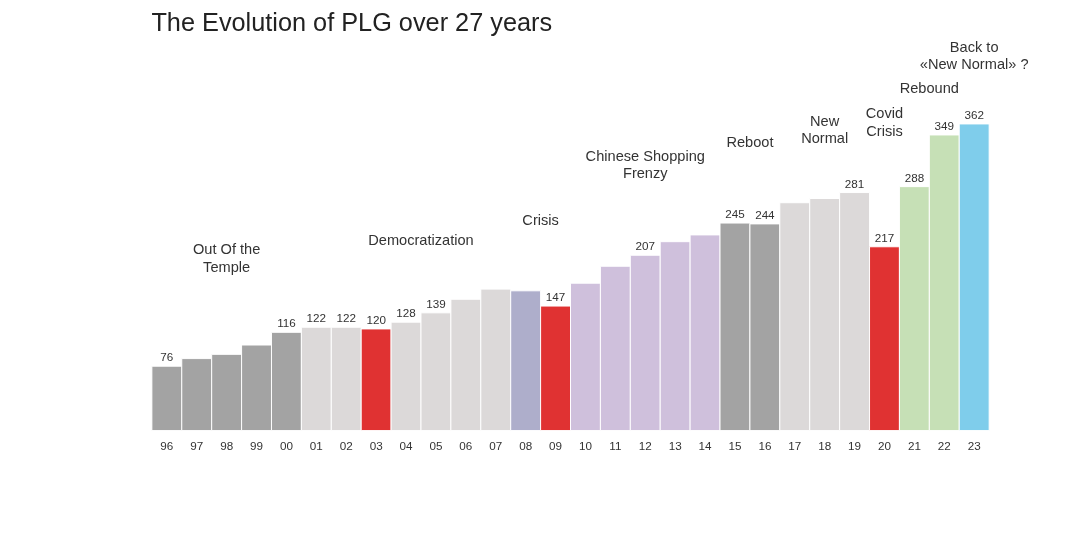 This screenshot has width=1068, height=535. Describe the element at coordinates (286, 445) in the screenshot. I see `x-tick-label: 00` at that location.